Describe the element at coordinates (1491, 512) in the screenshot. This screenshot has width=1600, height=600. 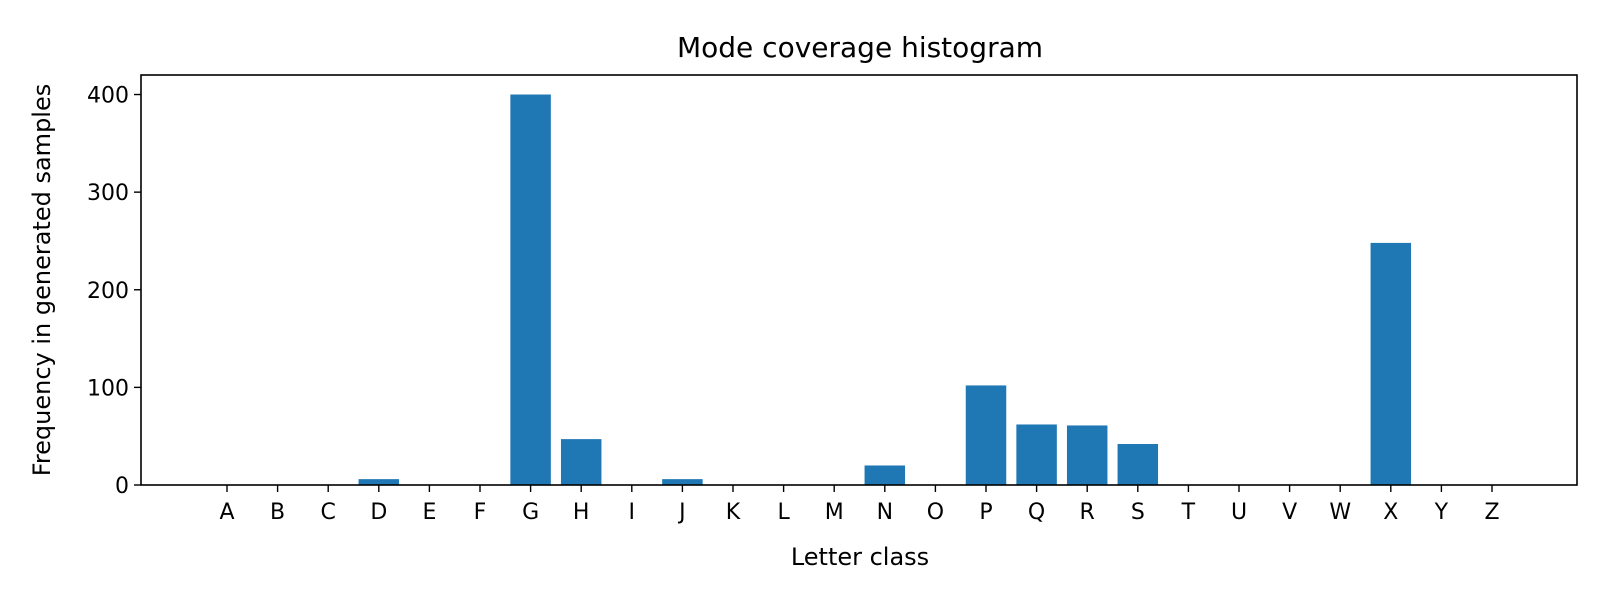
I see `x-tick-label-Z: Z` at that location.